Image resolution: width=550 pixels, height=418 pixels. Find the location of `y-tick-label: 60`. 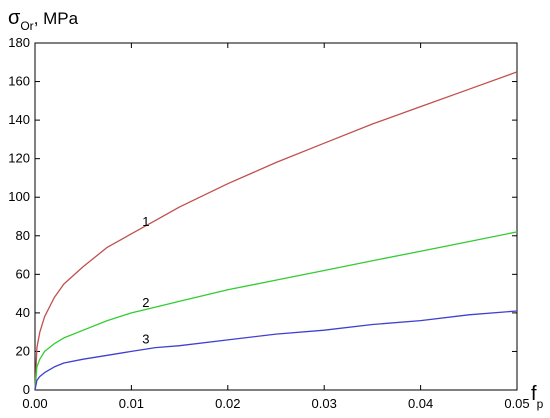

y-tick-label: 60 is located at coordinates (23, 273).